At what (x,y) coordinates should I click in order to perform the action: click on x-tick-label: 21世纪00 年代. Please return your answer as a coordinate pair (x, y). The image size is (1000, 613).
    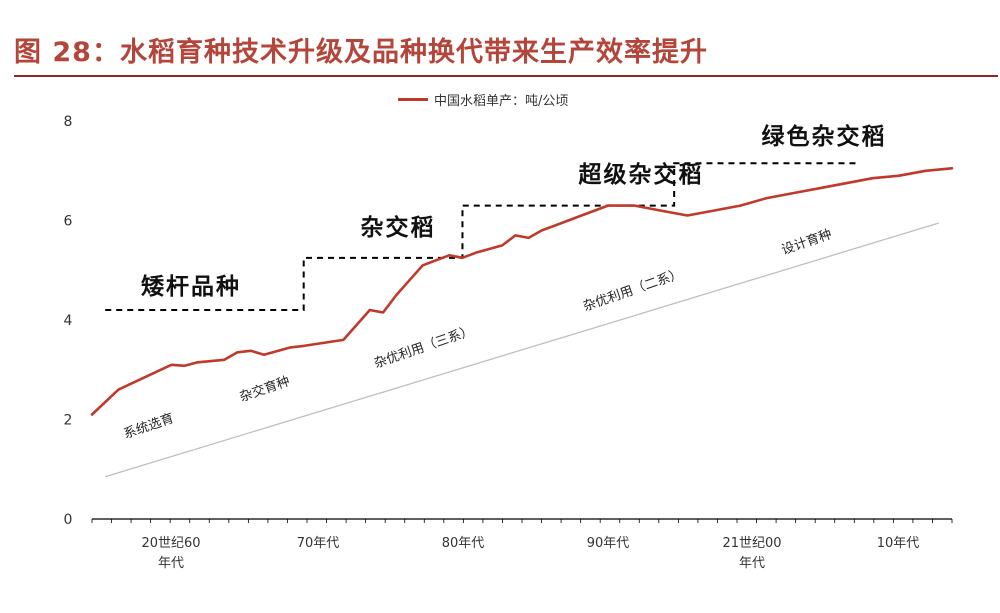
    Looking at the image, I should click on (751, 553).